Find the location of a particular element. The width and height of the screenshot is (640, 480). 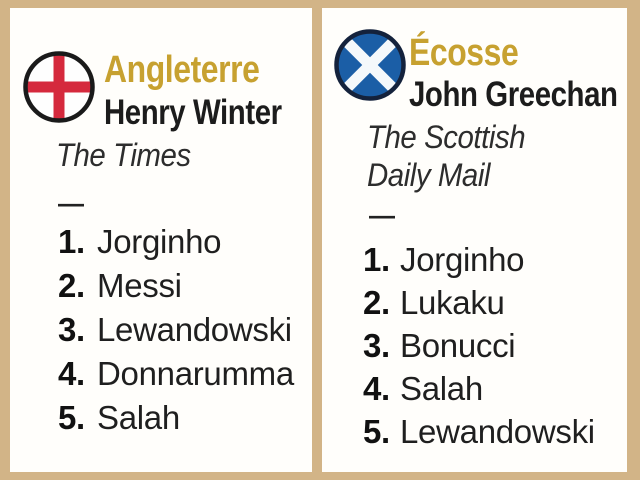

ranking-item: 4. Donnarumma is located at coordinates (176, 374).